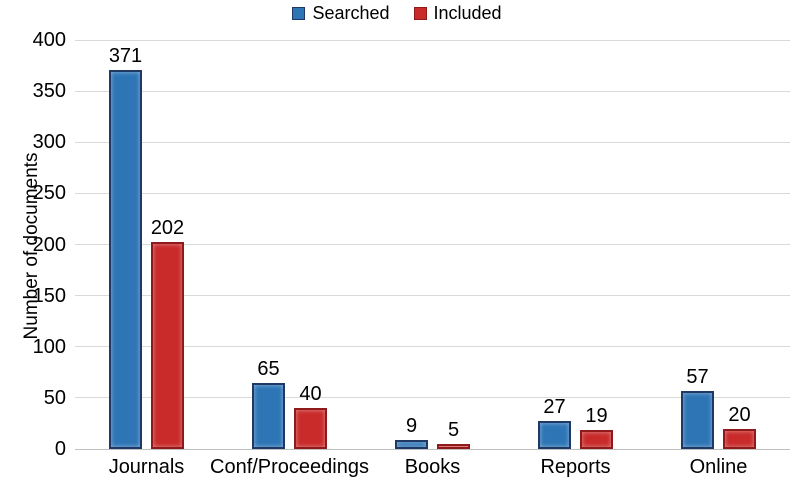 The image size is (794, 481). I want to click on value-label-included-journals: 202, so click(167, 228).